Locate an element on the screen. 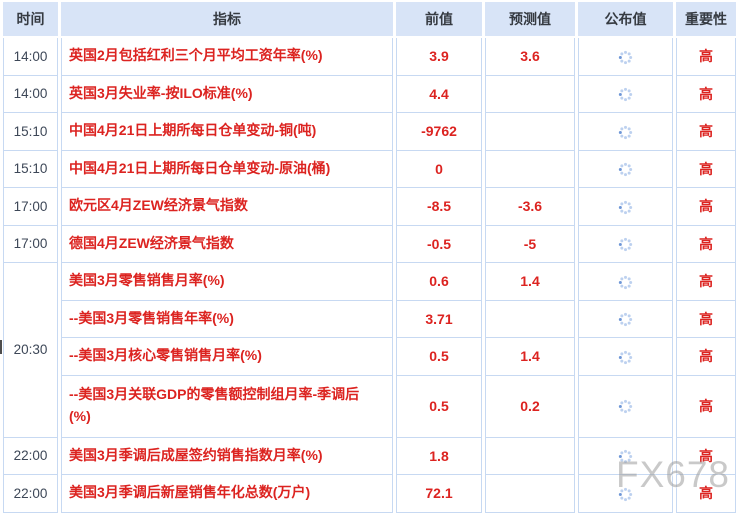 The image size is (739, 514). forecast-value-cell: -5 is located at coordinates (530, 244).